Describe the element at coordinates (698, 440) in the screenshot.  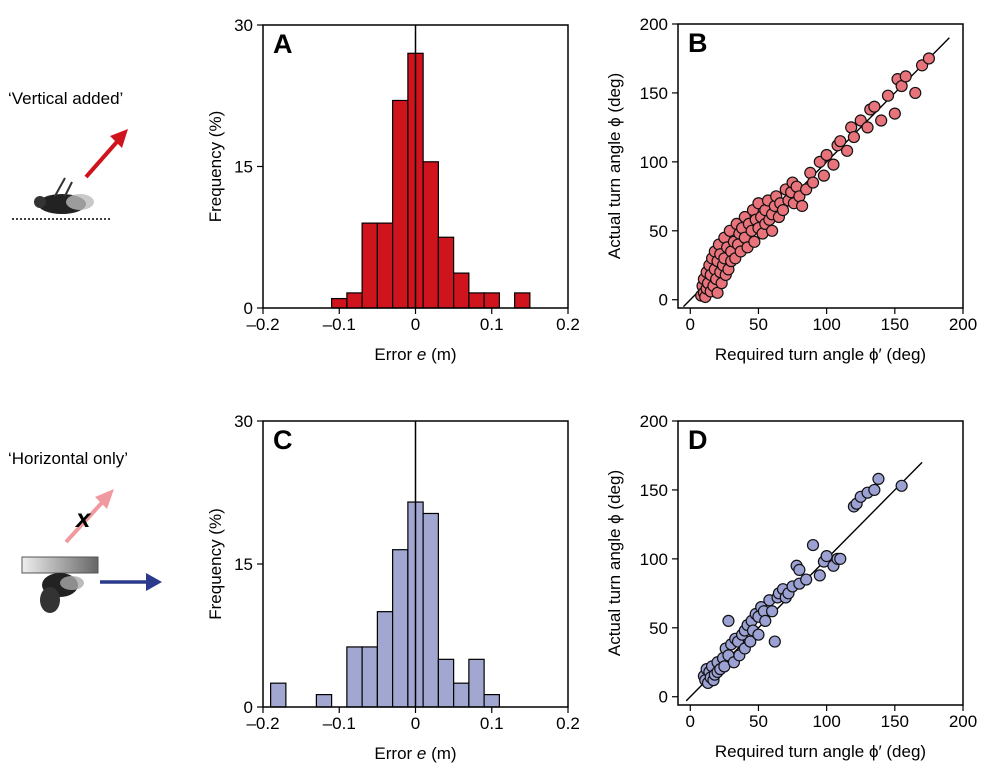
I see `panel-label: D` at that location.